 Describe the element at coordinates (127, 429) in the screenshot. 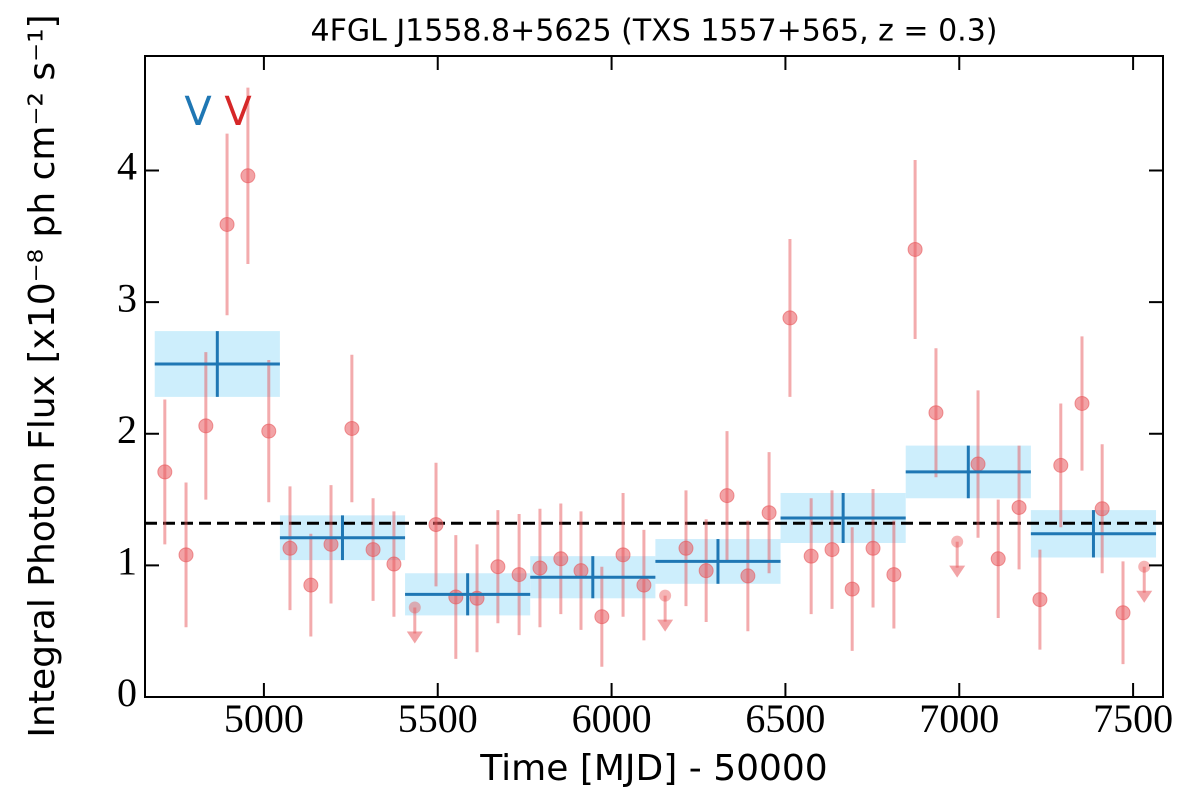

I see `y-tick-label: 2` at that location.